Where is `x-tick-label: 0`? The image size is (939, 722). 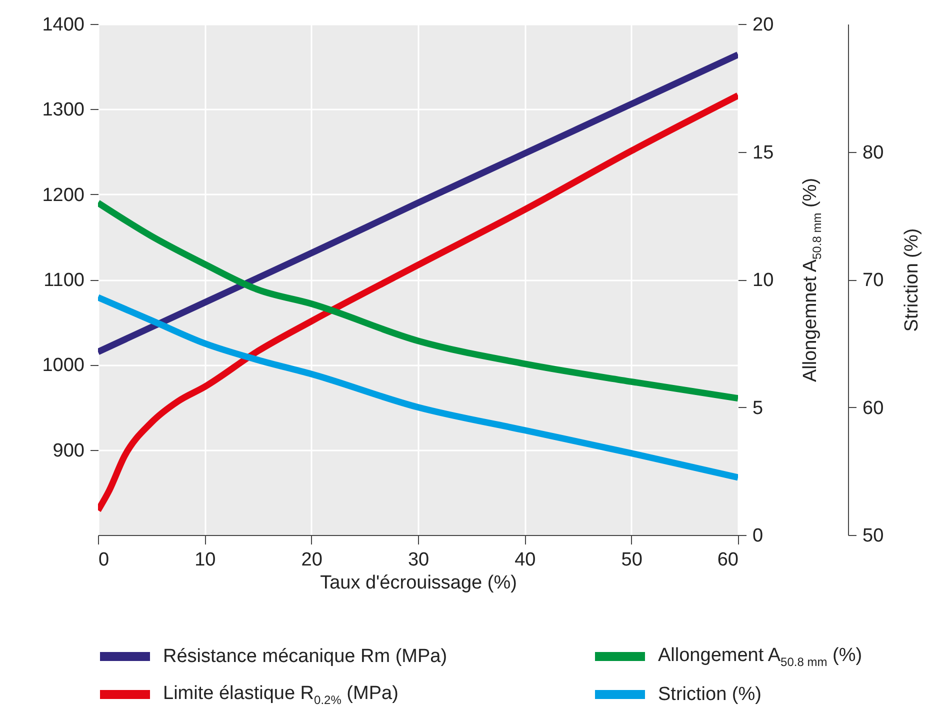 x-tick-label: 0 is located at coordinates (104, 560).